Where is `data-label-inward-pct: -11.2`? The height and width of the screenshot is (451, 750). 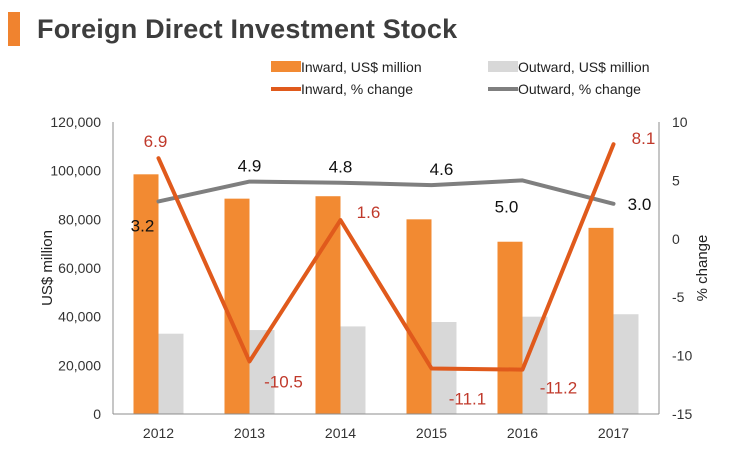
data-label-inward-pct: -11.2 is located at coordinates (559, 388).